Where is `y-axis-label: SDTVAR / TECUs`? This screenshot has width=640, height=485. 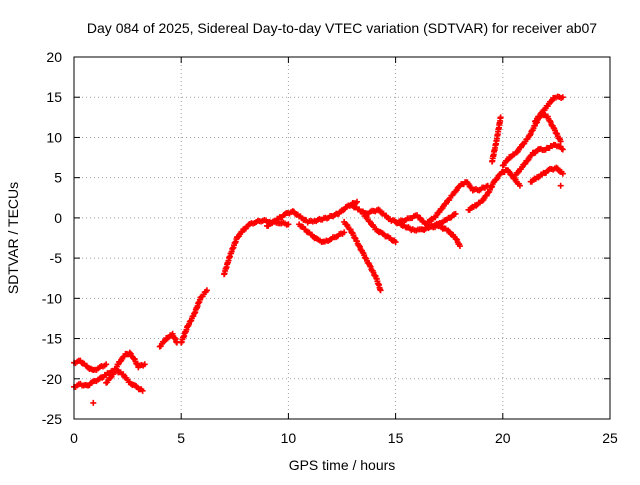
y-axis-label: SDTVAR / TECUs is located at coordinates (13, 238).